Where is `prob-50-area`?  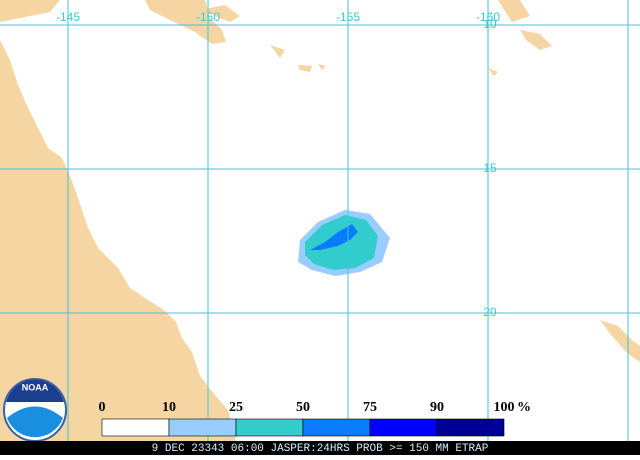 prob-50-area is located at coordinates (334, 237).